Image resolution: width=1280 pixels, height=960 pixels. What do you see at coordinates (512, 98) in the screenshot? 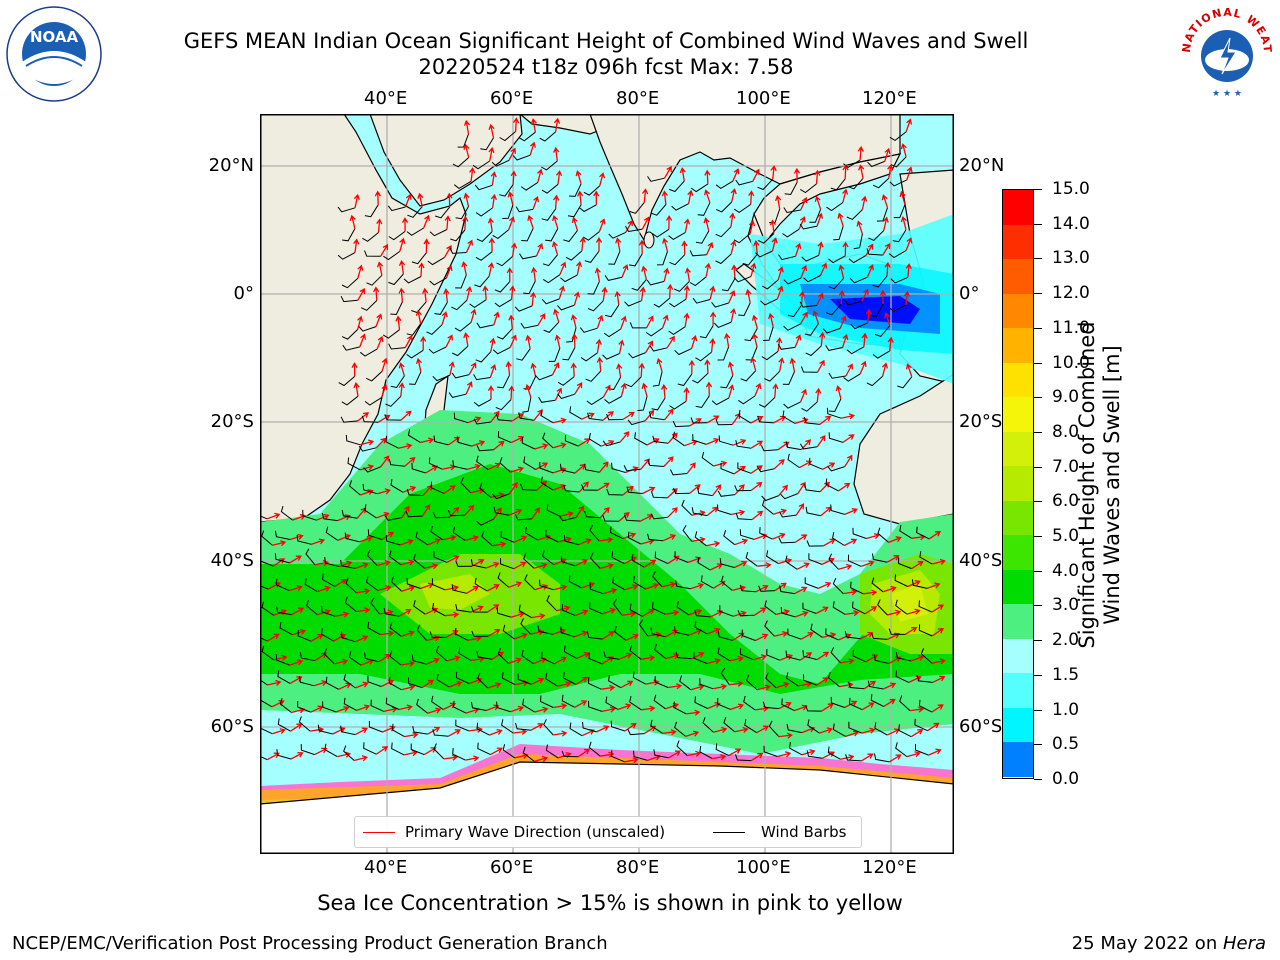
I see `lon-label-top: 60°E` at bounding box center [512, 98].